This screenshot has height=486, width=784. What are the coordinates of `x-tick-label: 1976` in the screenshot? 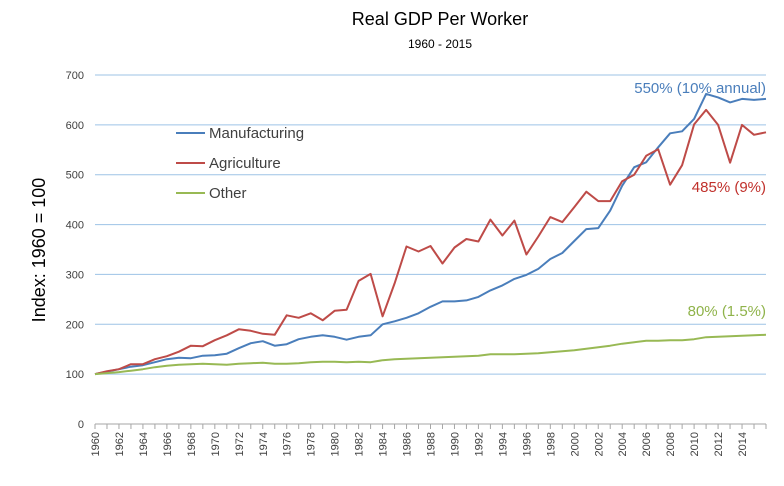 It's located at (288, 444).